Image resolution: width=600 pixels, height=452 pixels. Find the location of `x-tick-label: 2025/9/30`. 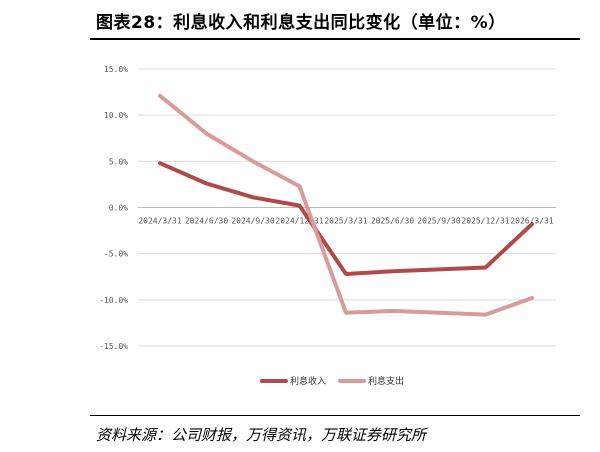

x-tick-label: 2025/9/30 is located at coordinates (439, 221).